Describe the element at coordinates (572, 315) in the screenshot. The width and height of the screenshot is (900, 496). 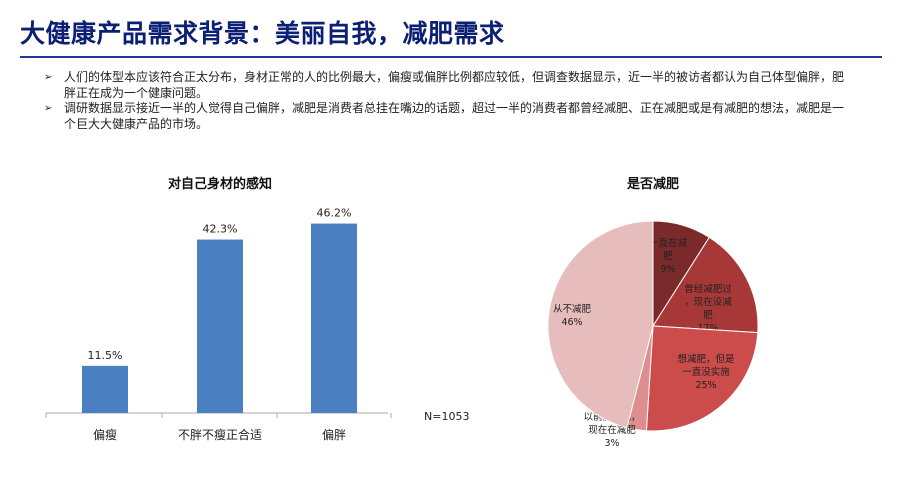
I see `pie-slice-label: 从不减肥 46%` at that location.